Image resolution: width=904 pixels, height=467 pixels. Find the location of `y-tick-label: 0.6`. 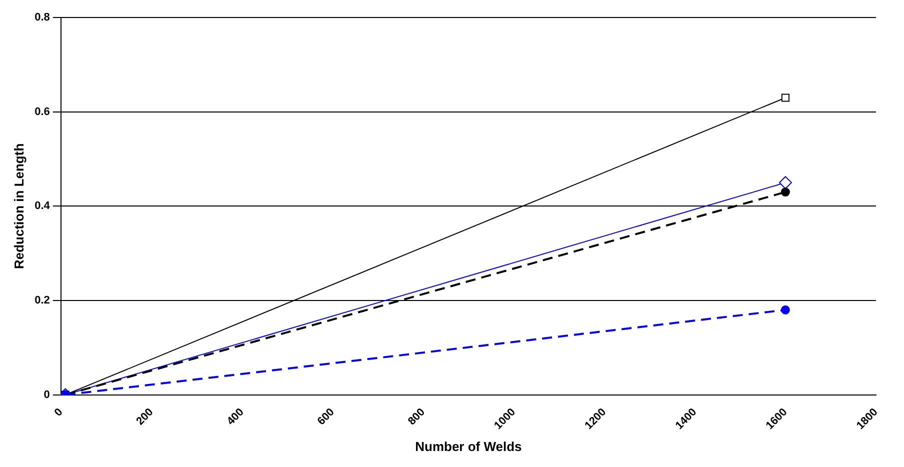

y-tick-label: 0.6 is located at coordinates (42, 112).